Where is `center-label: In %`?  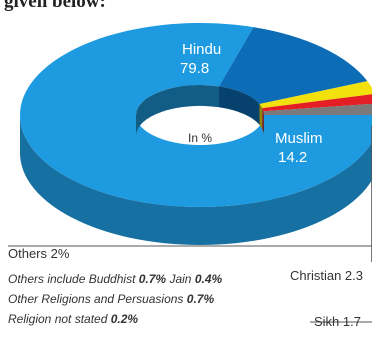 center-label: In % is located at coordinates (200, 138).